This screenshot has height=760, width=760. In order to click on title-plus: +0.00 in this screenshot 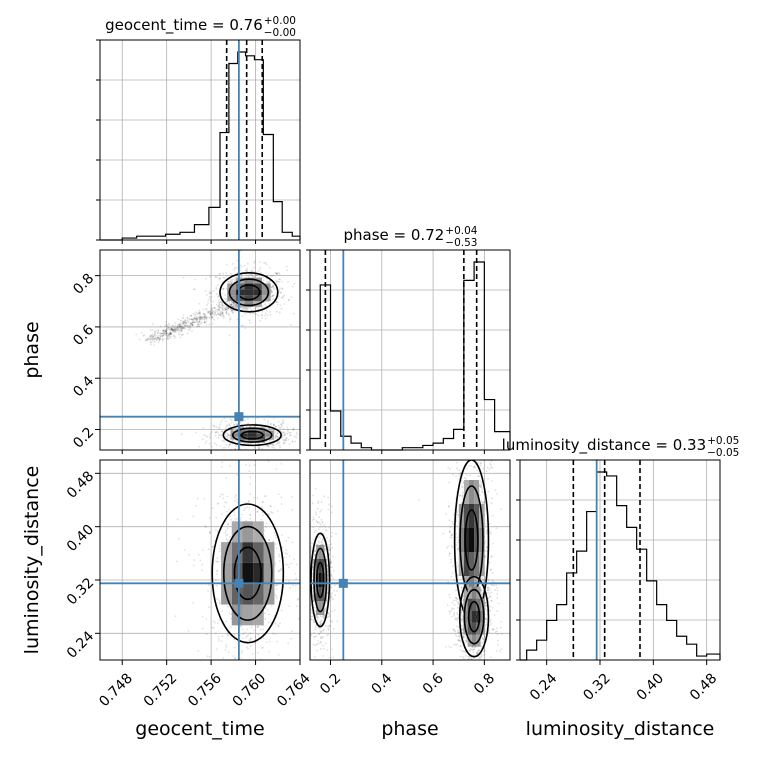, I will do `click(280, 21)`.